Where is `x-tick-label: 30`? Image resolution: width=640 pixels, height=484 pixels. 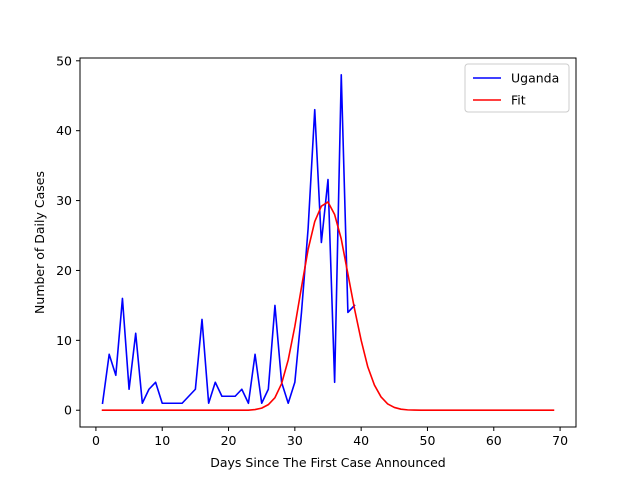 x-tick-label: 30 is located at coordinates (295, 440).